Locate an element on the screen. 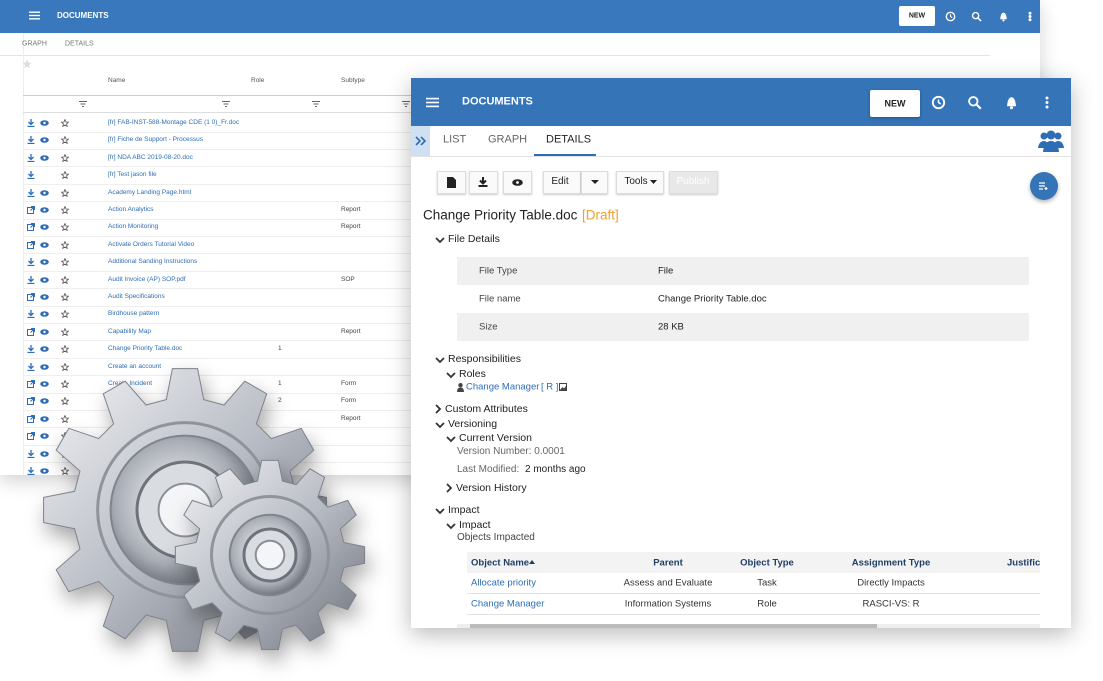  name: Audit Specifications is located at coordinates (136, 296).